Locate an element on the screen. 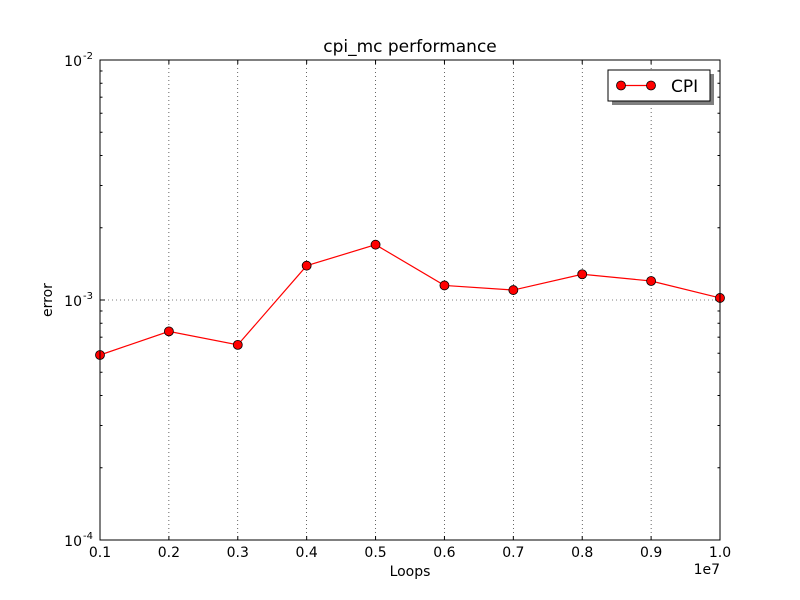  y-tick-exponent: -2 is located at coordinates (88, 56).